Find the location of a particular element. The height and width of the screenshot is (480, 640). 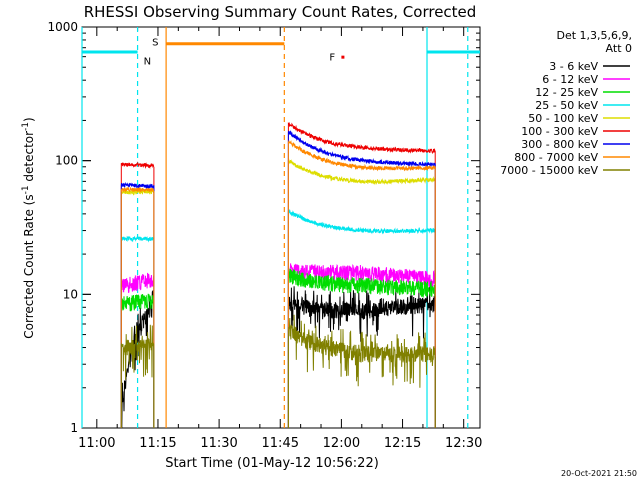

x-tick-label: 11:45 is located at coordinates (280, 443).